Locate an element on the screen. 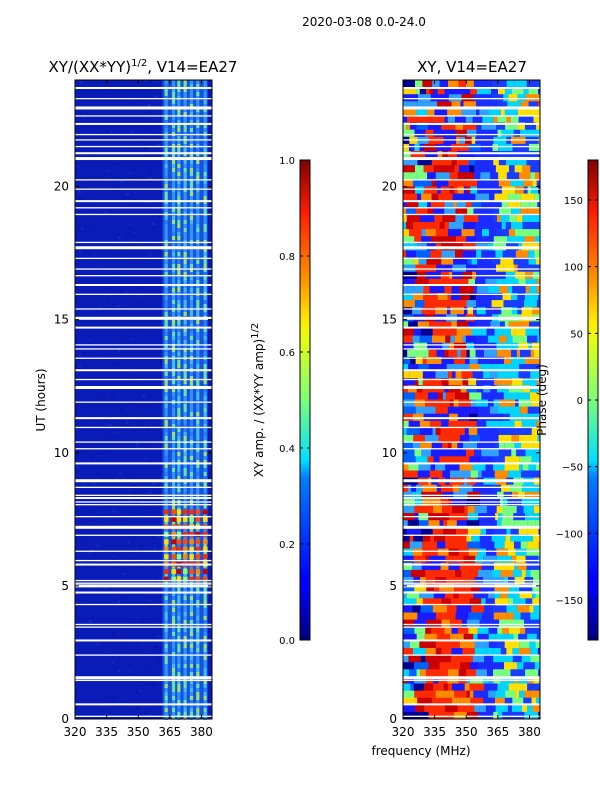  left-y-tick-label: 20 is located at coordinates (61, 187).